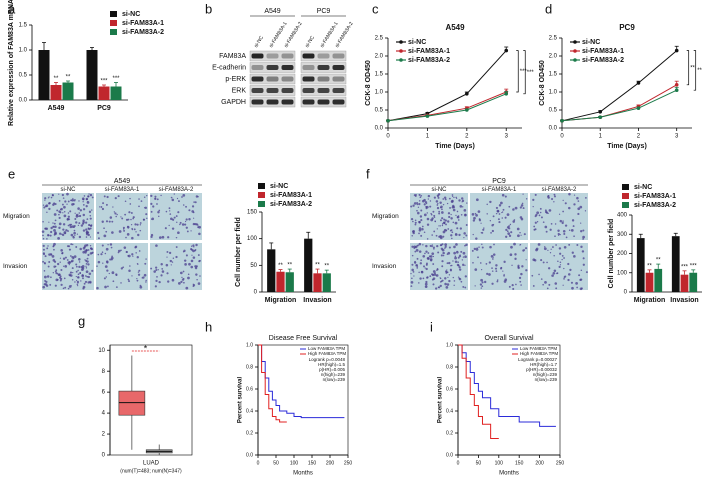 This screenshot has height=483, width=709. I want to click on line, so click(619, 86).